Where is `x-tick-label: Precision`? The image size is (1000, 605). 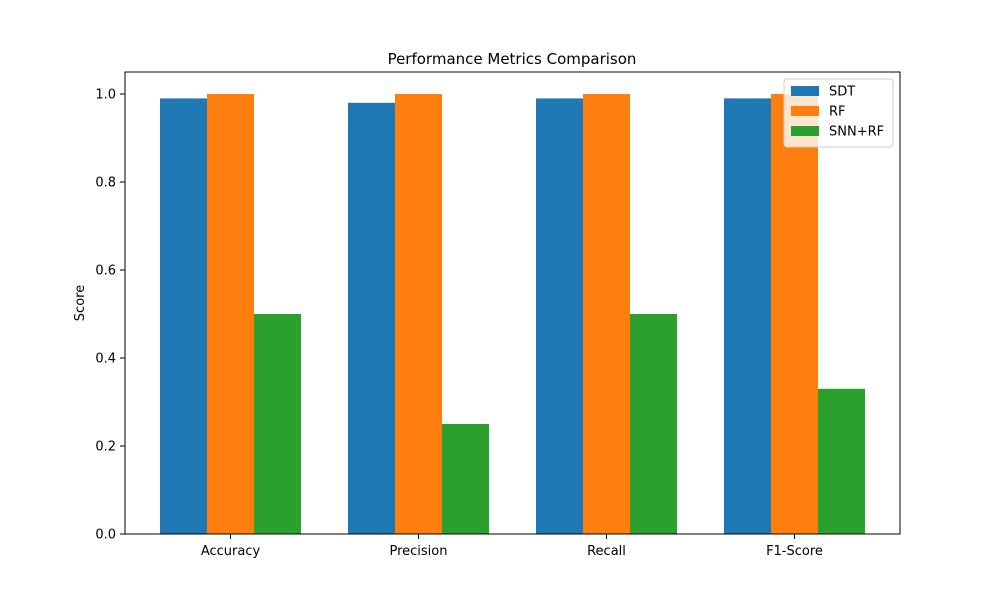
x-tick-label: Precision is located at coordinates (418, 551).